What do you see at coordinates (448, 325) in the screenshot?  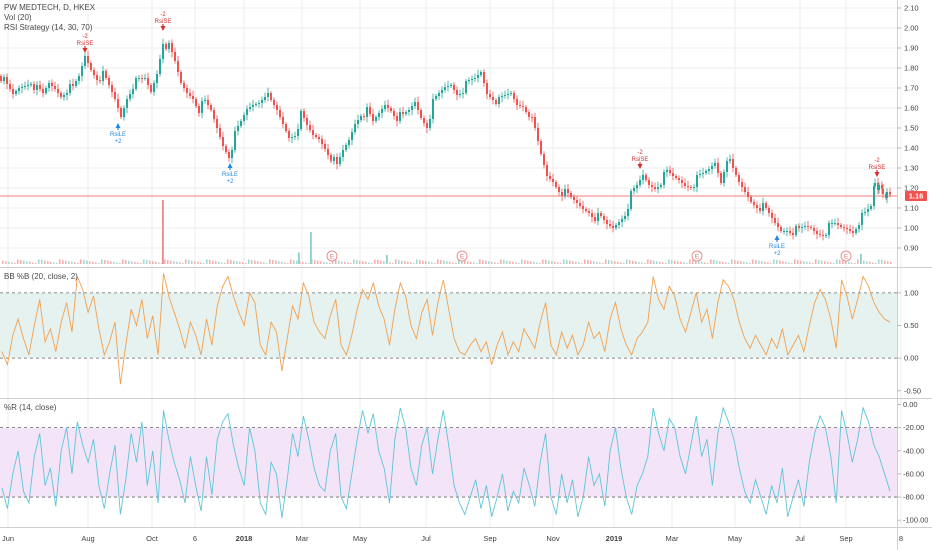 I see `bb-band-fill` at bounding box center [448, 325].